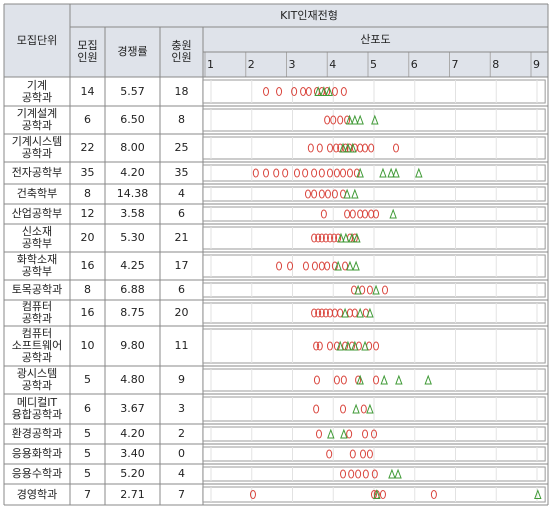 The width and height of the screenshot is (553, 507). What do you see at coordinates (181, 237) in the screenshot?
I see `filled-count: 21` at bounding box center [181, 237].